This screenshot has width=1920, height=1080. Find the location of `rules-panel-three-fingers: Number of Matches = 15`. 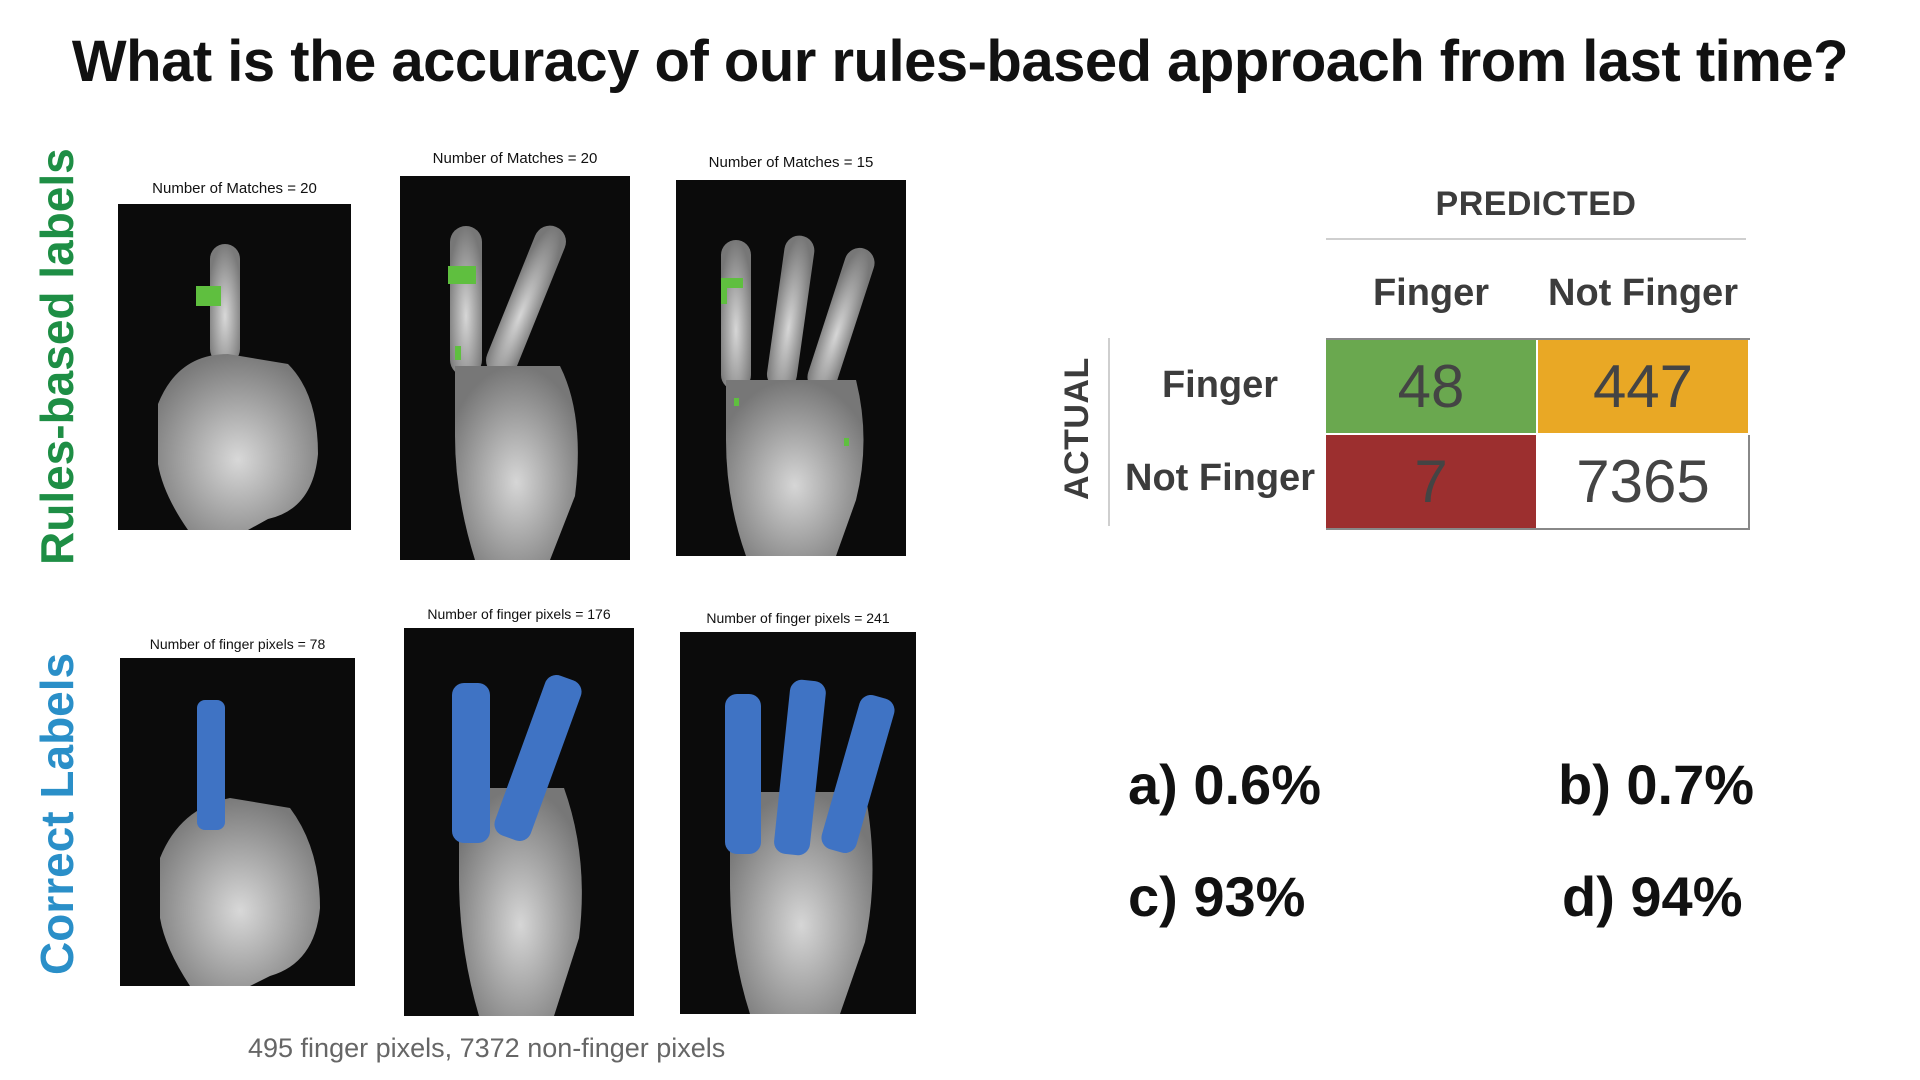

rules-panel-three-fingers: Number of Matches = 15 is located at coordinates (791, 355).